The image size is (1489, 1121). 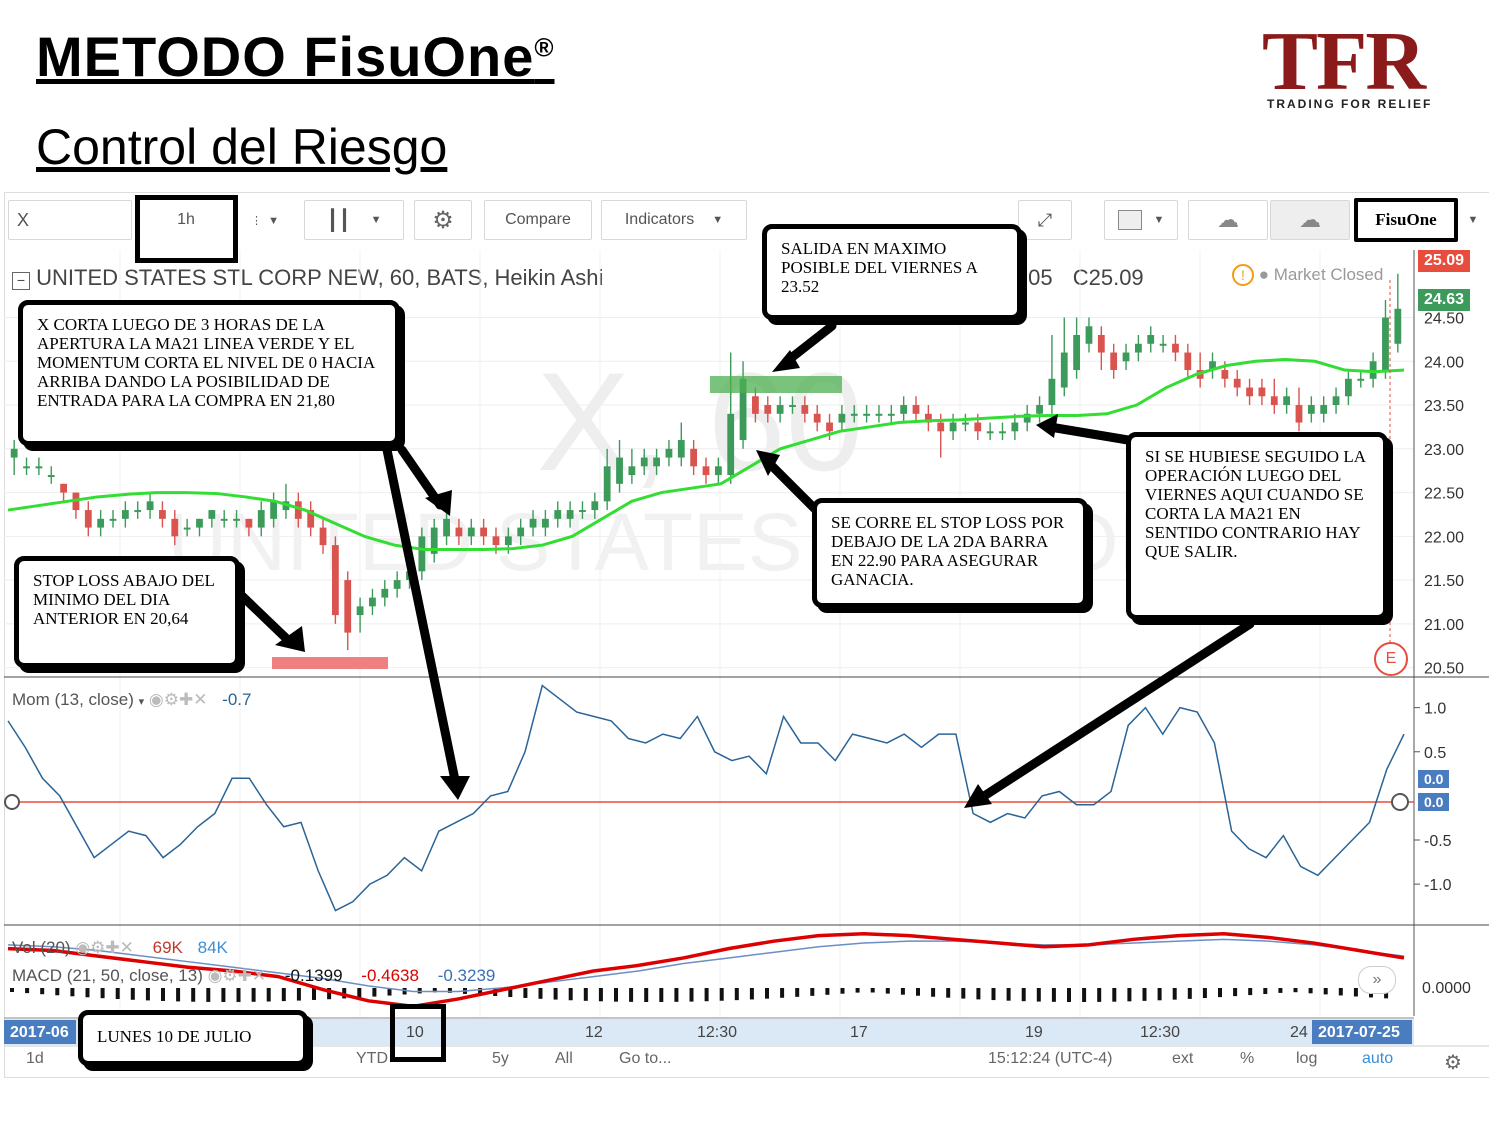 What do you see at coordinates (376, 220) in the screenshot?
I see `chevron-down-icon: ▼` at bounding box center [376, 220].